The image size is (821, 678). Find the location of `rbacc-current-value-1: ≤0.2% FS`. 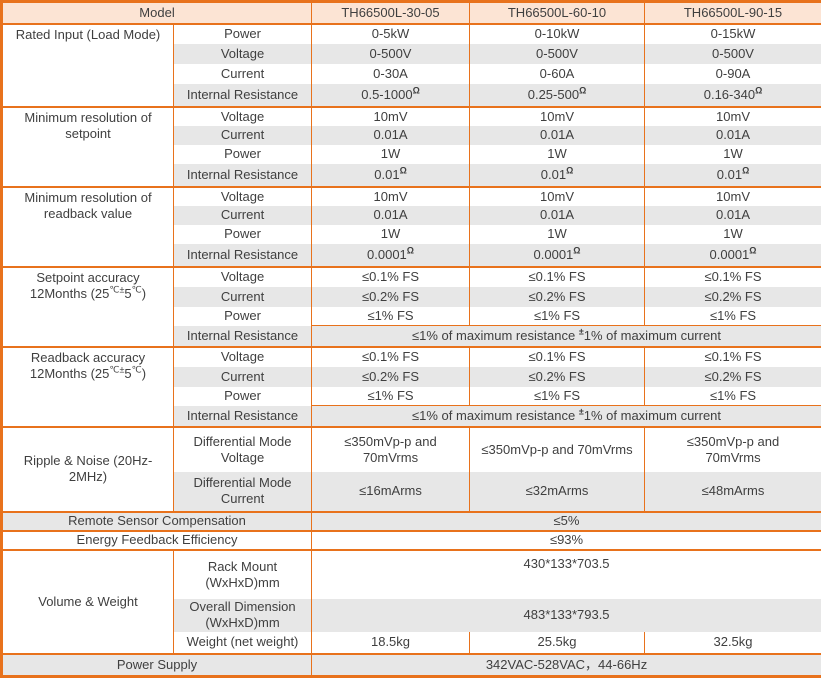

rbacc-current-value-1: ≤0.2% FS is located at coordinates (557, 376).